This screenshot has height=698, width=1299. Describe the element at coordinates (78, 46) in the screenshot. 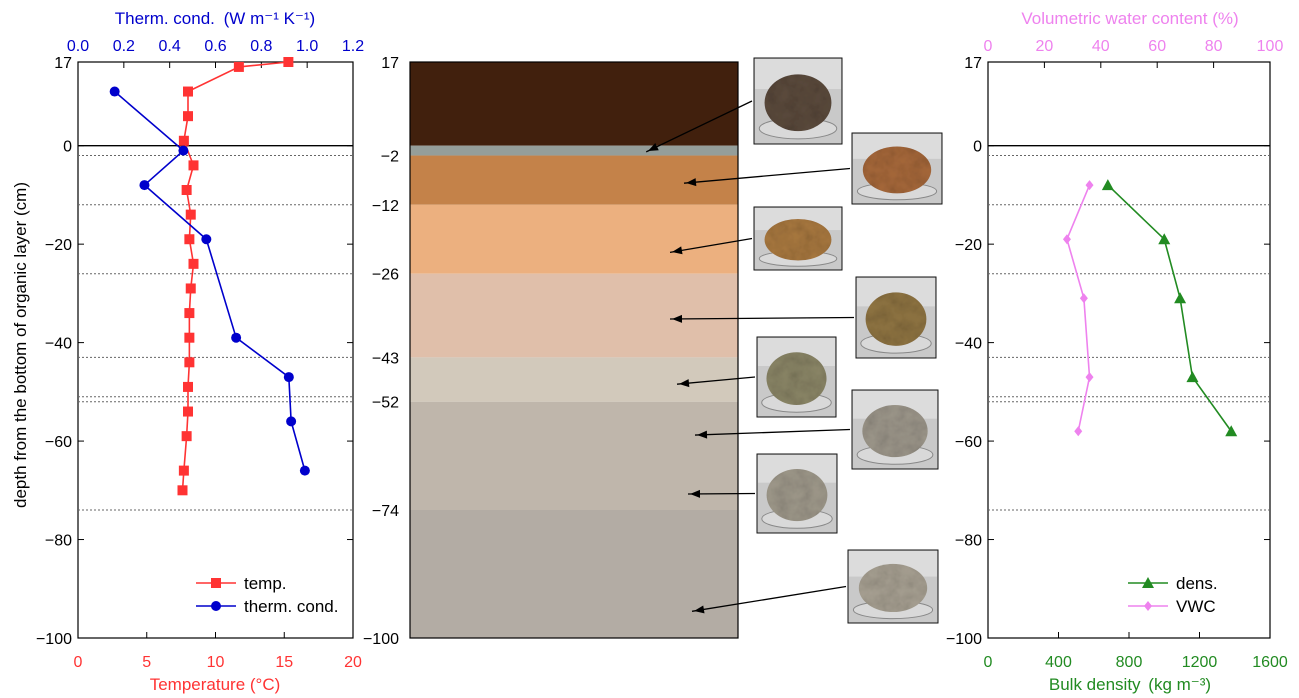

I see `left-xtick-top-label: 0.0` at that location.